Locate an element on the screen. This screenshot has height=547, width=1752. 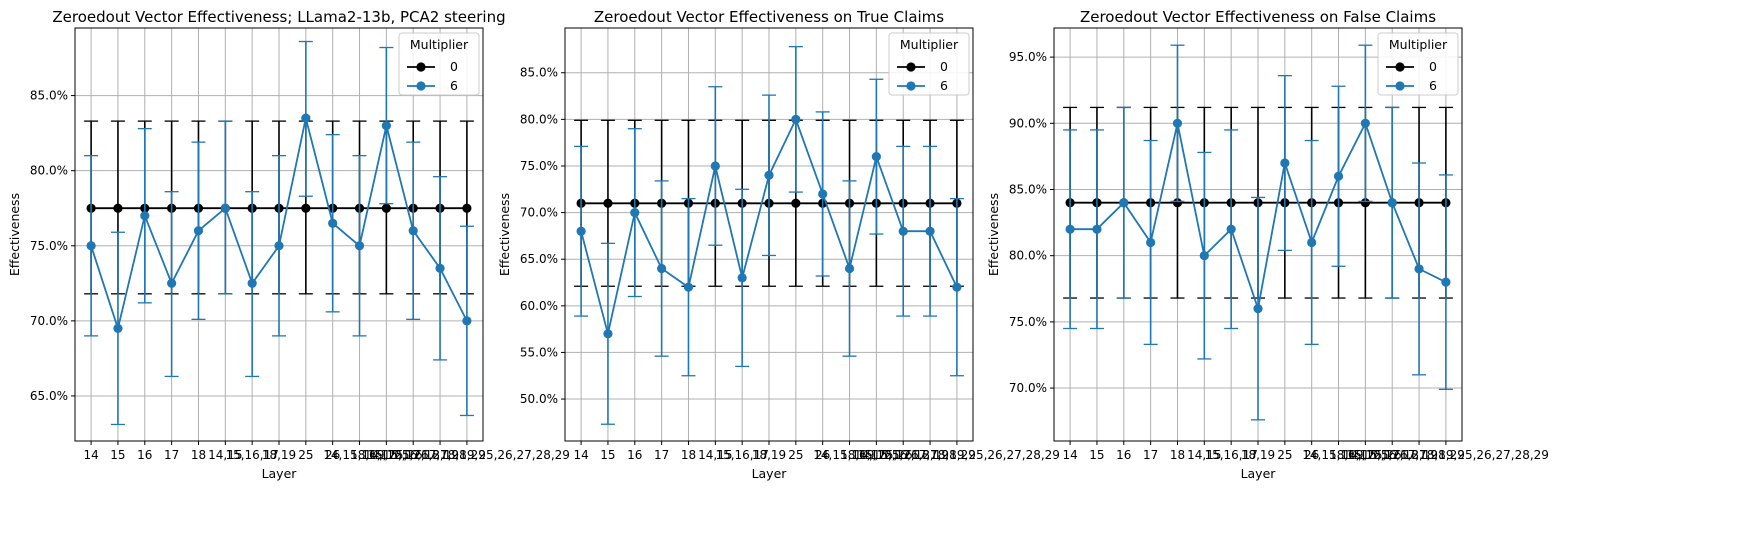
x-tick-label: 18,19,25,26 is located at coordinates (1365, 455).